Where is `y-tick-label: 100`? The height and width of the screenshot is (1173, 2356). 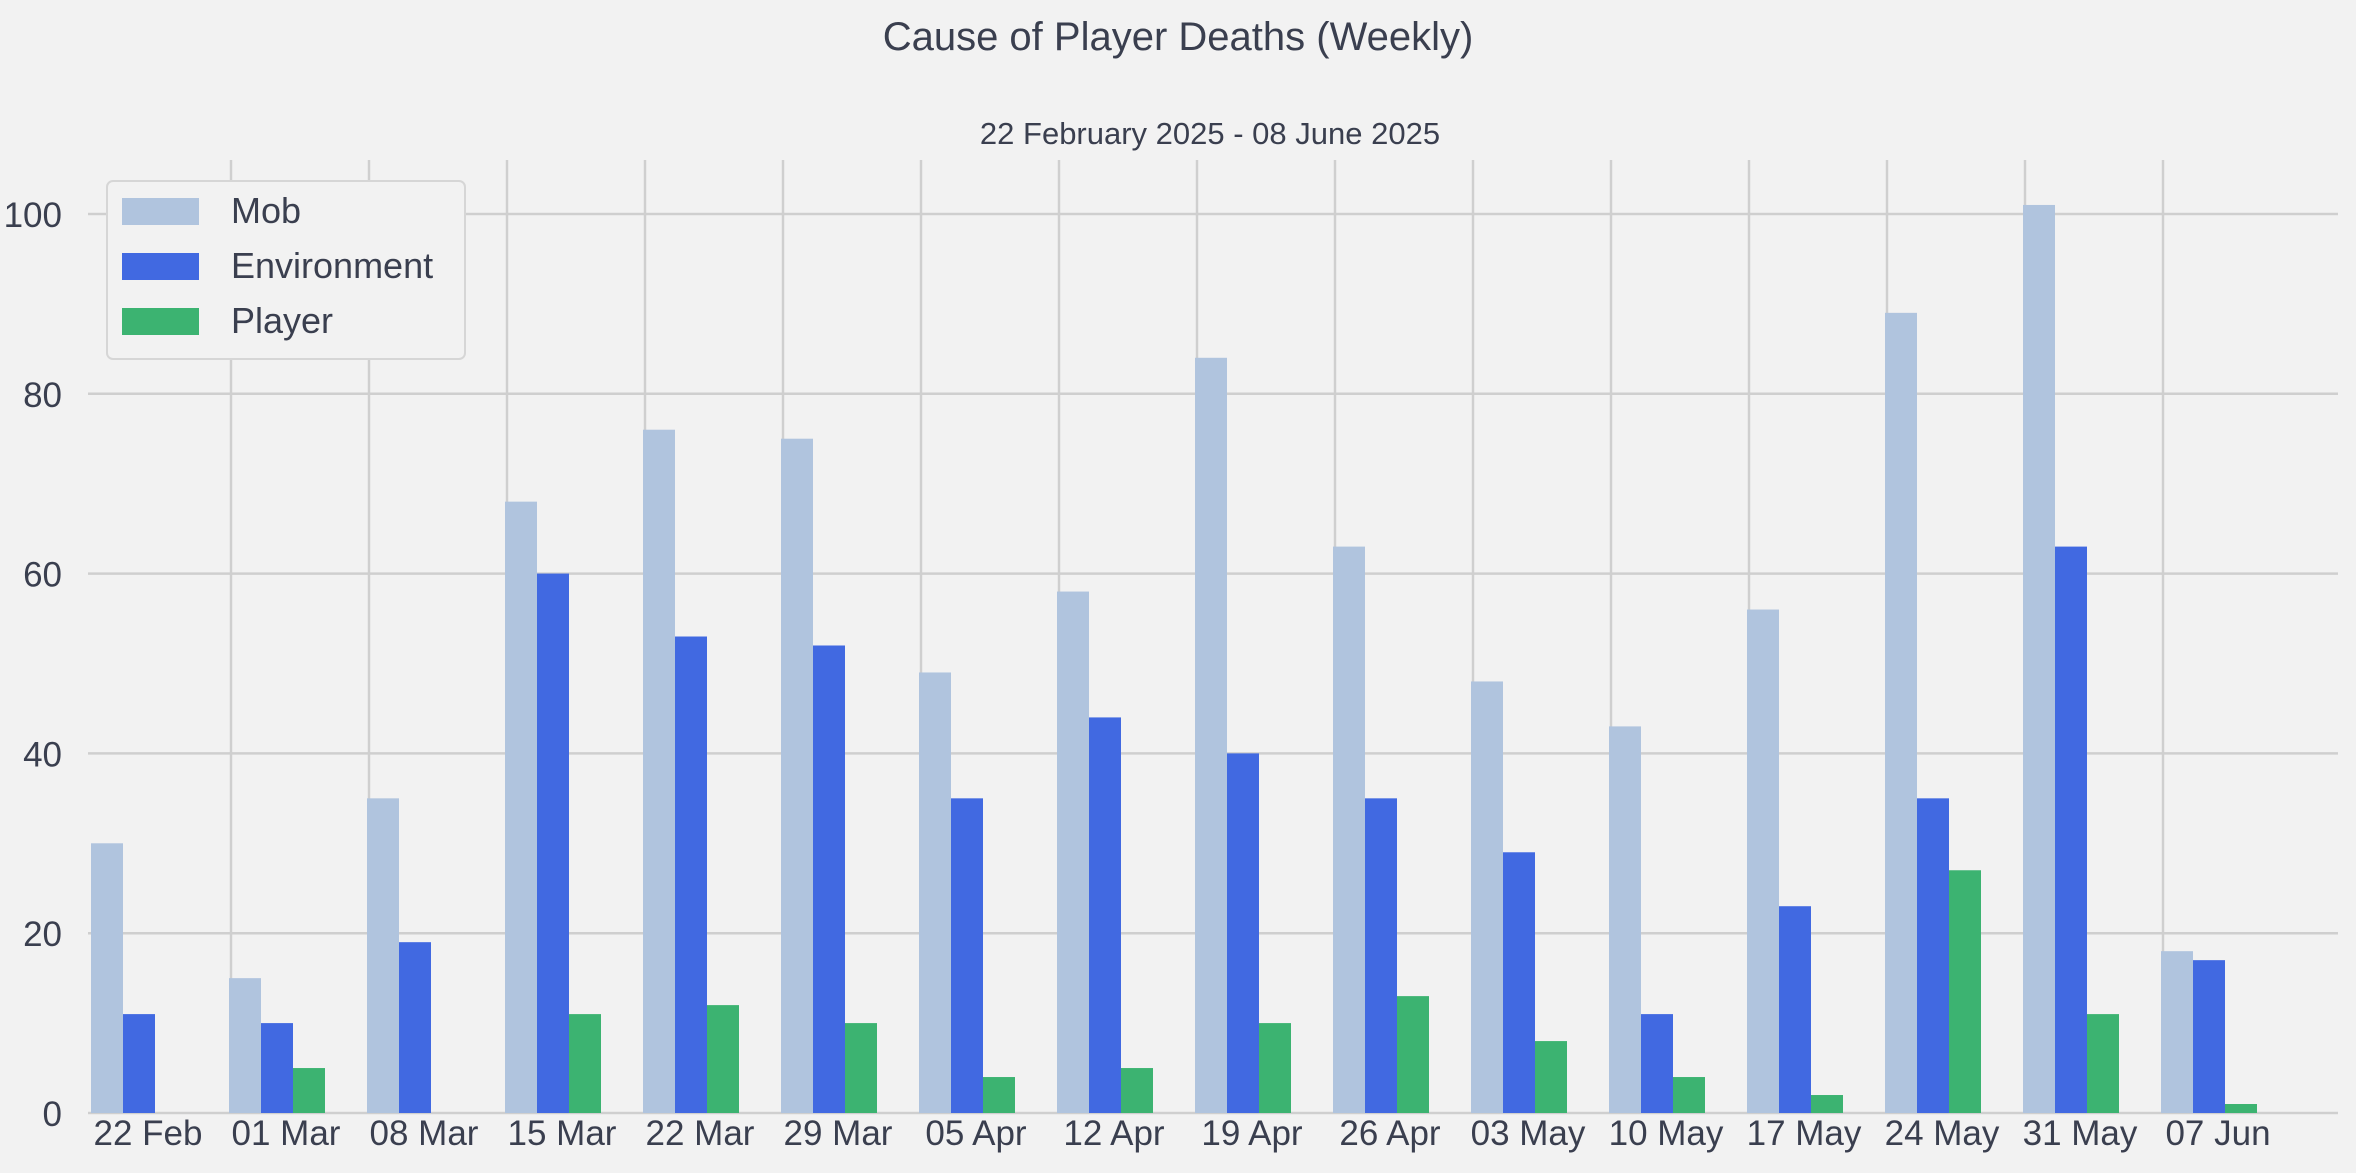
y-tick-label: 100 is located at coordinates (33, 215).